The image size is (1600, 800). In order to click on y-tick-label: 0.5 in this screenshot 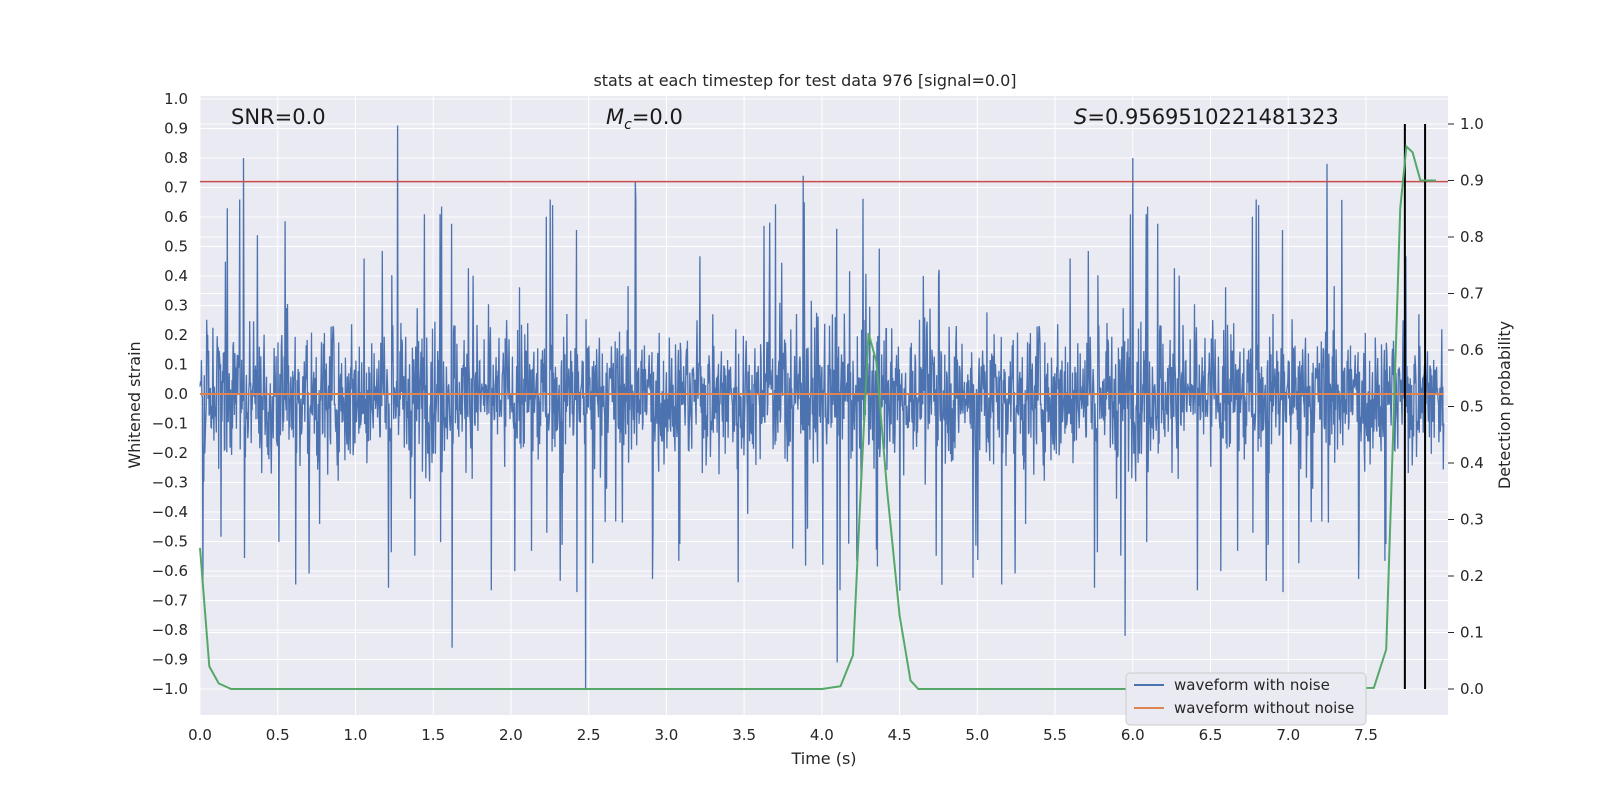, I will do `click(176, 247)`.